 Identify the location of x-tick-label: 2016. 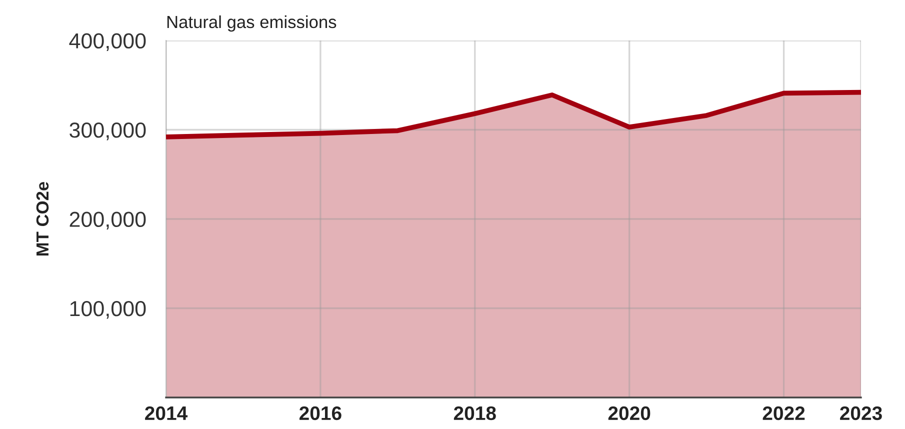
(320, 413).